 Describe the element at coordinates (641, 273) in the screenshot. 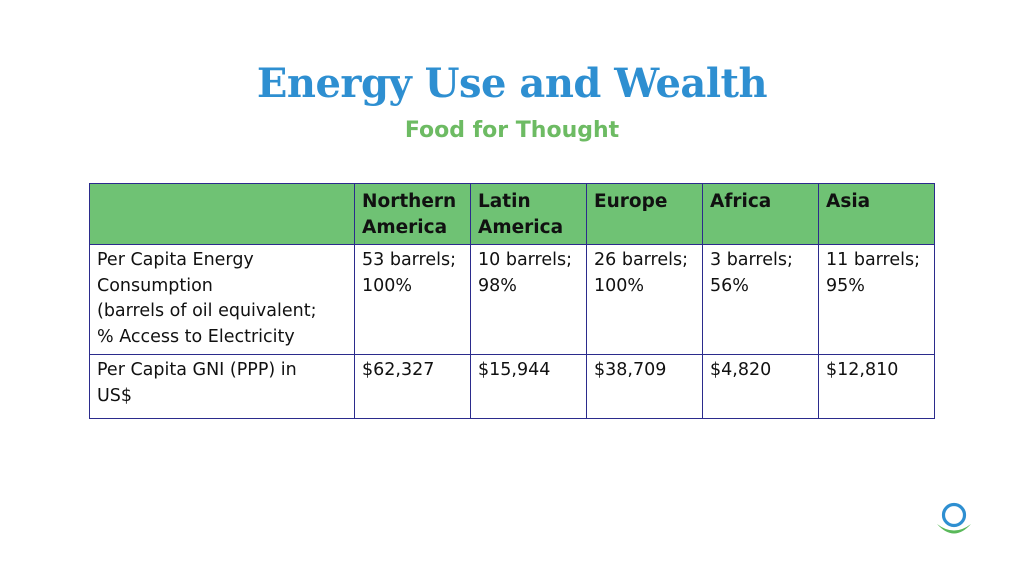

I see `cell-value: 26 barrels; 100%` at that location.